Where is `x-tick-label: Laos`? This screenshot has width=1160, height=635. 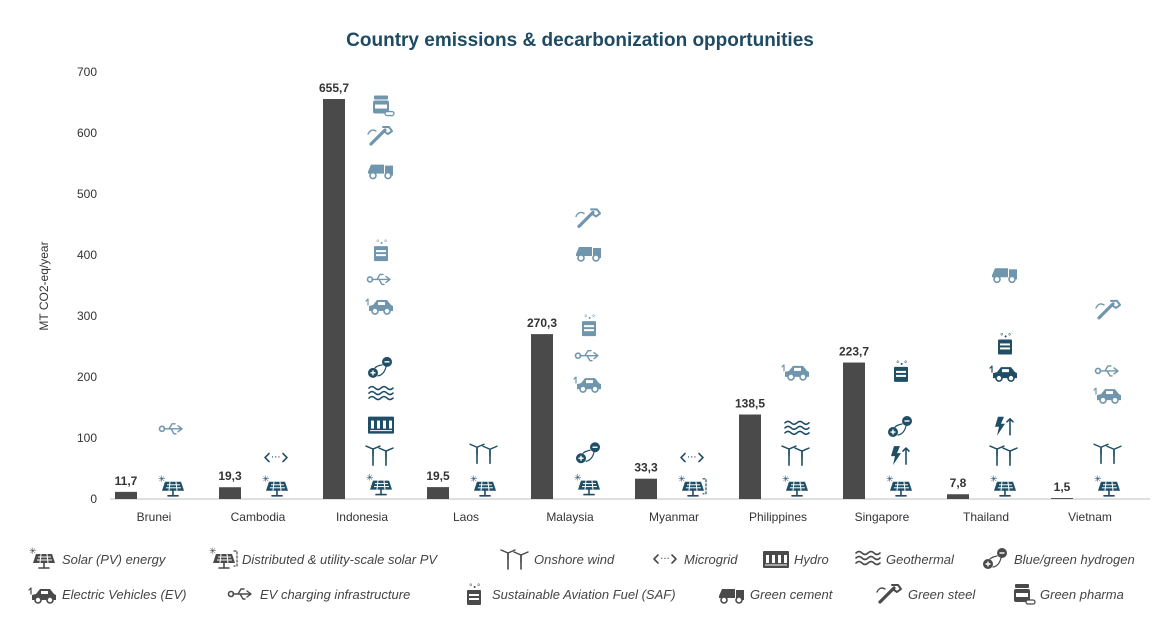 x-tick-label: Laos is located at coordinates (466, 517).